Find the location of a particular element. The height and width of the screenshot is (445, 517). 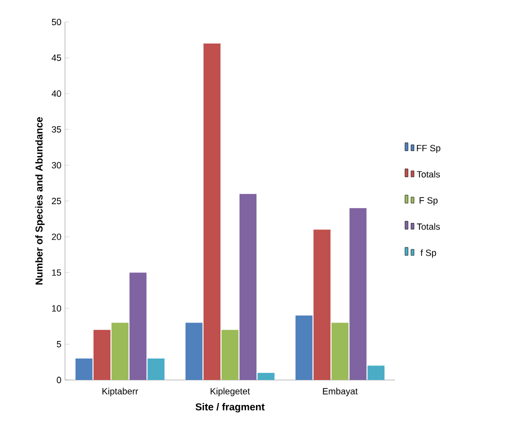

y-tick-label: 45 is located at coordinates (57, 57).